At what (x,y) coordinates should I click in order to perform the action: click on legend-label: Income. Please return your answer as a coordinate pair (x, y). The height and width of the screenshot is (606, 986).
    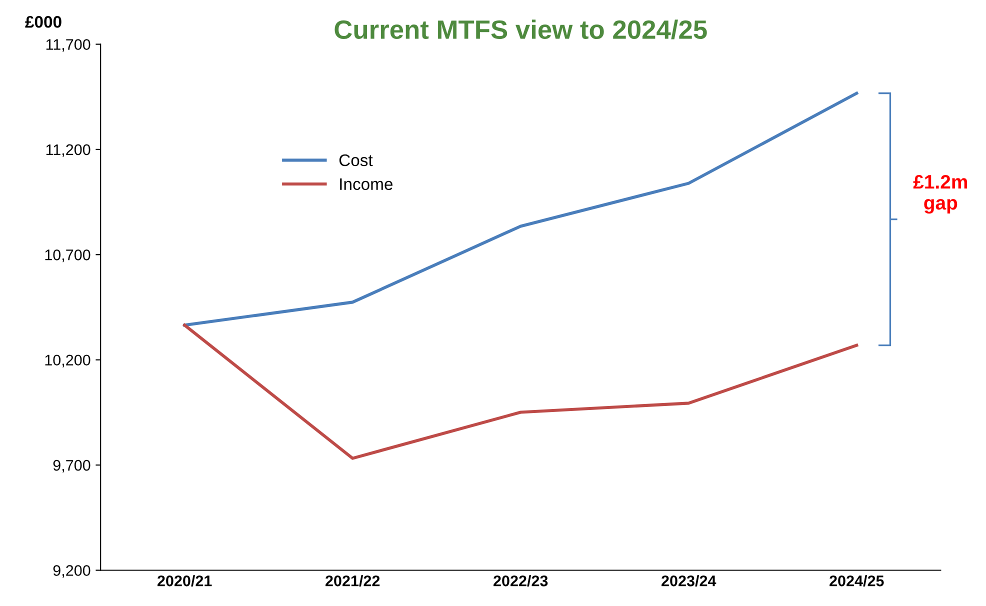
    Looking at the image, I should click on (366, 184).